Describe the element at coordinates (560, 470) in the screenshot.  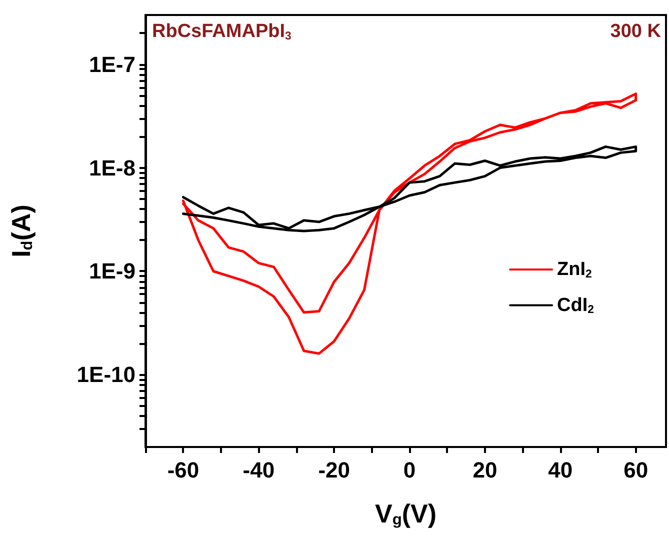
I see `x-tick-label: 40` at that location.